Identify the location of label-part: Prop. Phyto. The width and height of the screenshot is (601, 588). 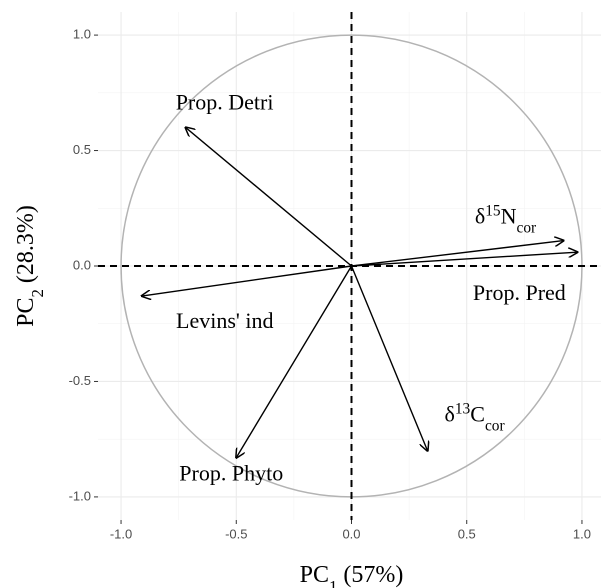
(231, 473).